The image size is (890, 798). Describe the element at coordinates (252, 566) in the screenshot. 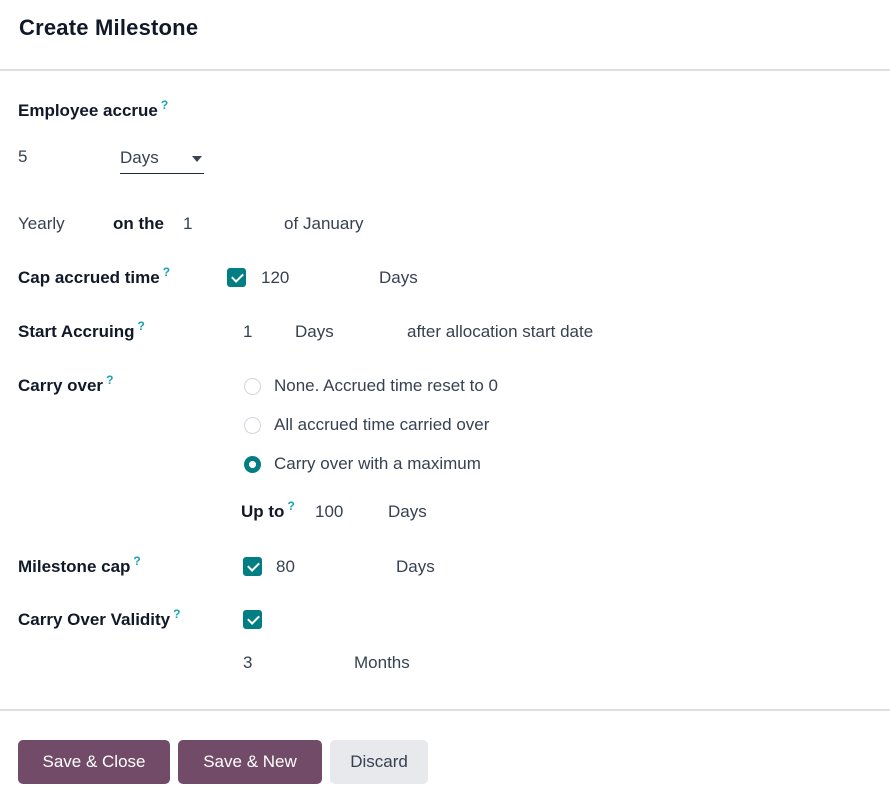

I see `milestone-cap-checkbox` at that location.